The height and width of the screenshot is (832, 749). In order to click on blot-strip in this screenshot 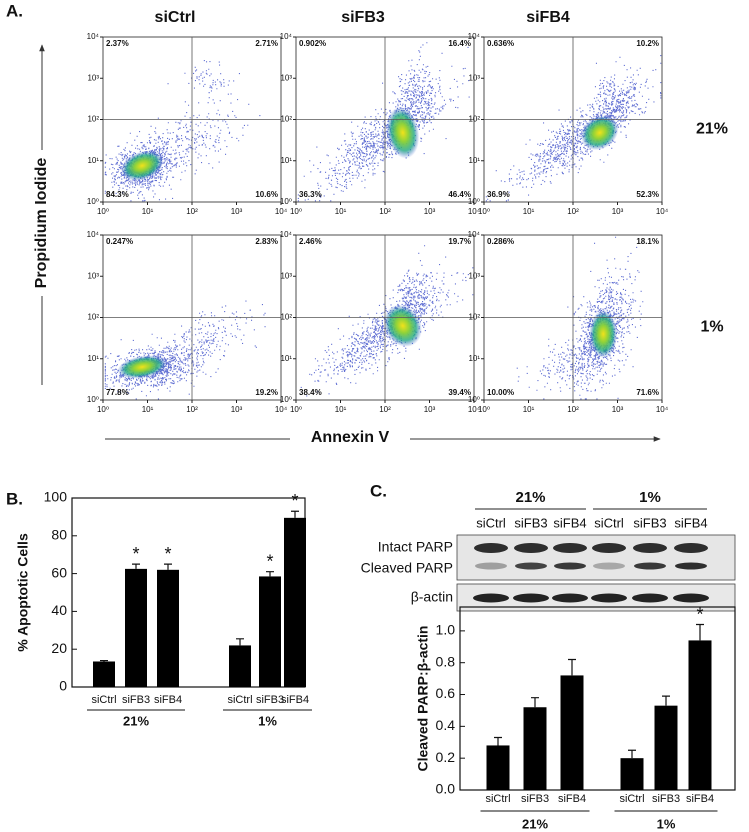, I will do `click(596, 557)`.